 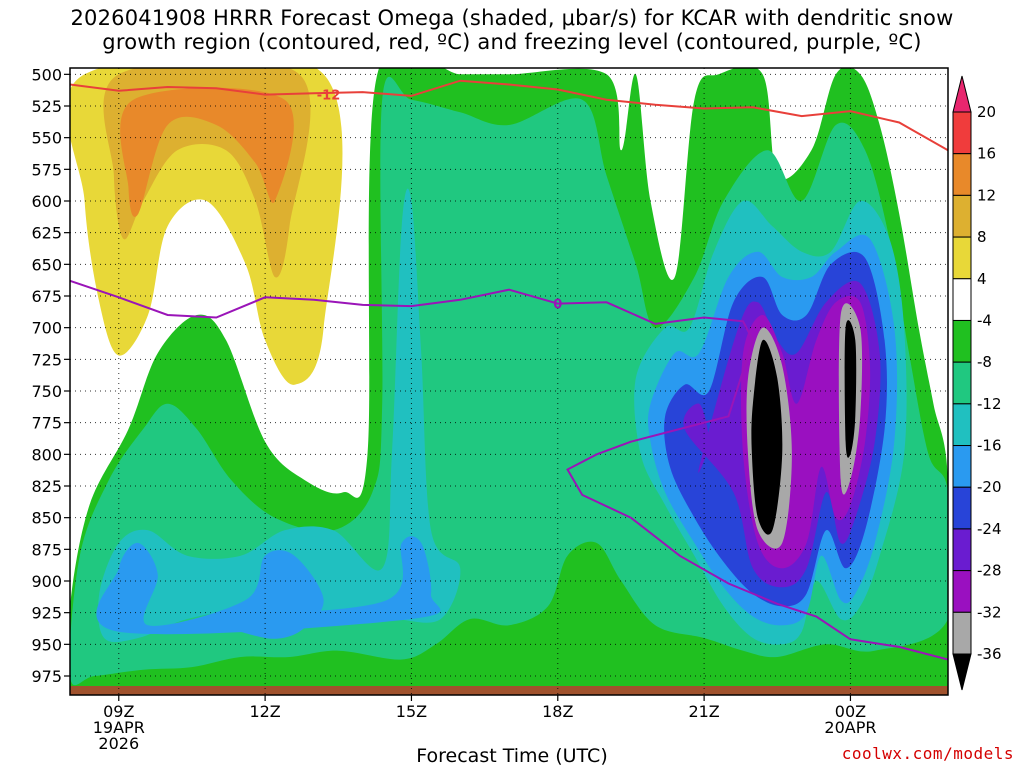 I want to click on x-tick-label: 09Z, so click(x=118, y=711).